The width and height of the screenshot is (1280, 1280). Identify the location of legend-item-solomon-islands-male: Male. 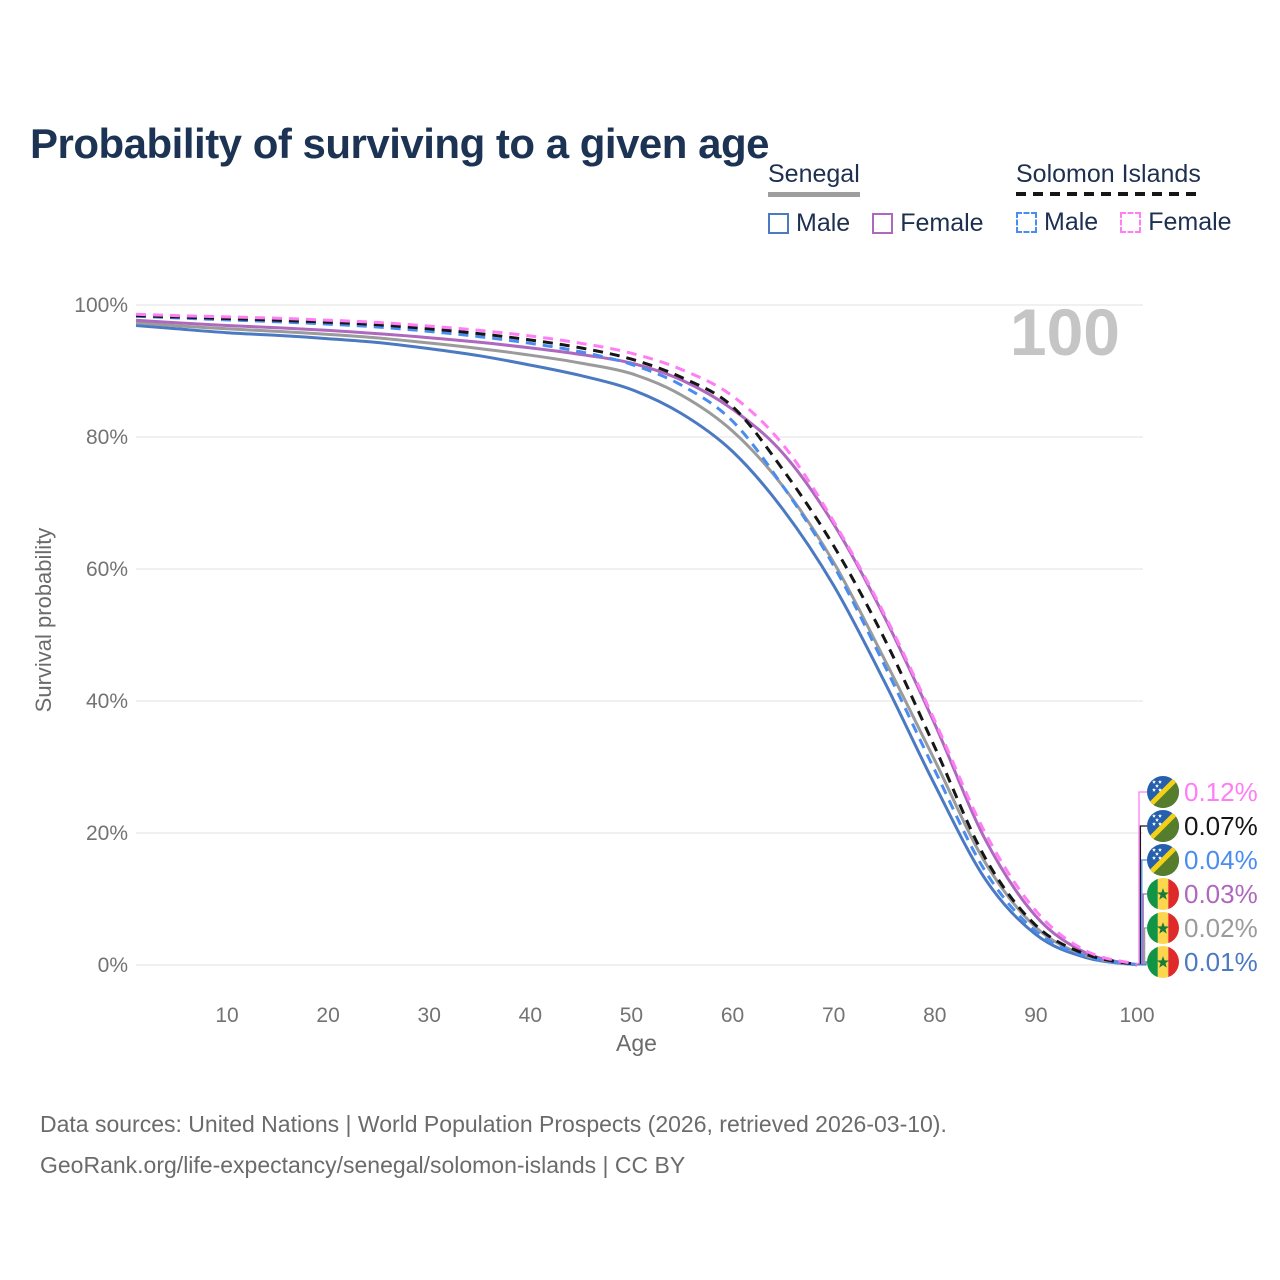
(1057, 222).